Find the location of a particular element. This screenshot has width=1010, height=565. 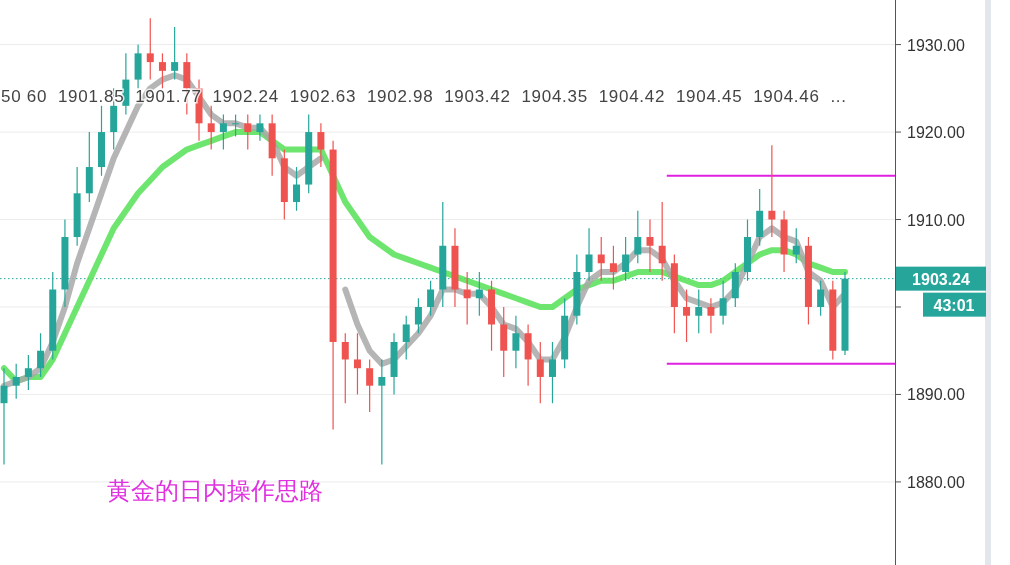

ref-line-label: 1903.24 is located at coordinates (941, 279).